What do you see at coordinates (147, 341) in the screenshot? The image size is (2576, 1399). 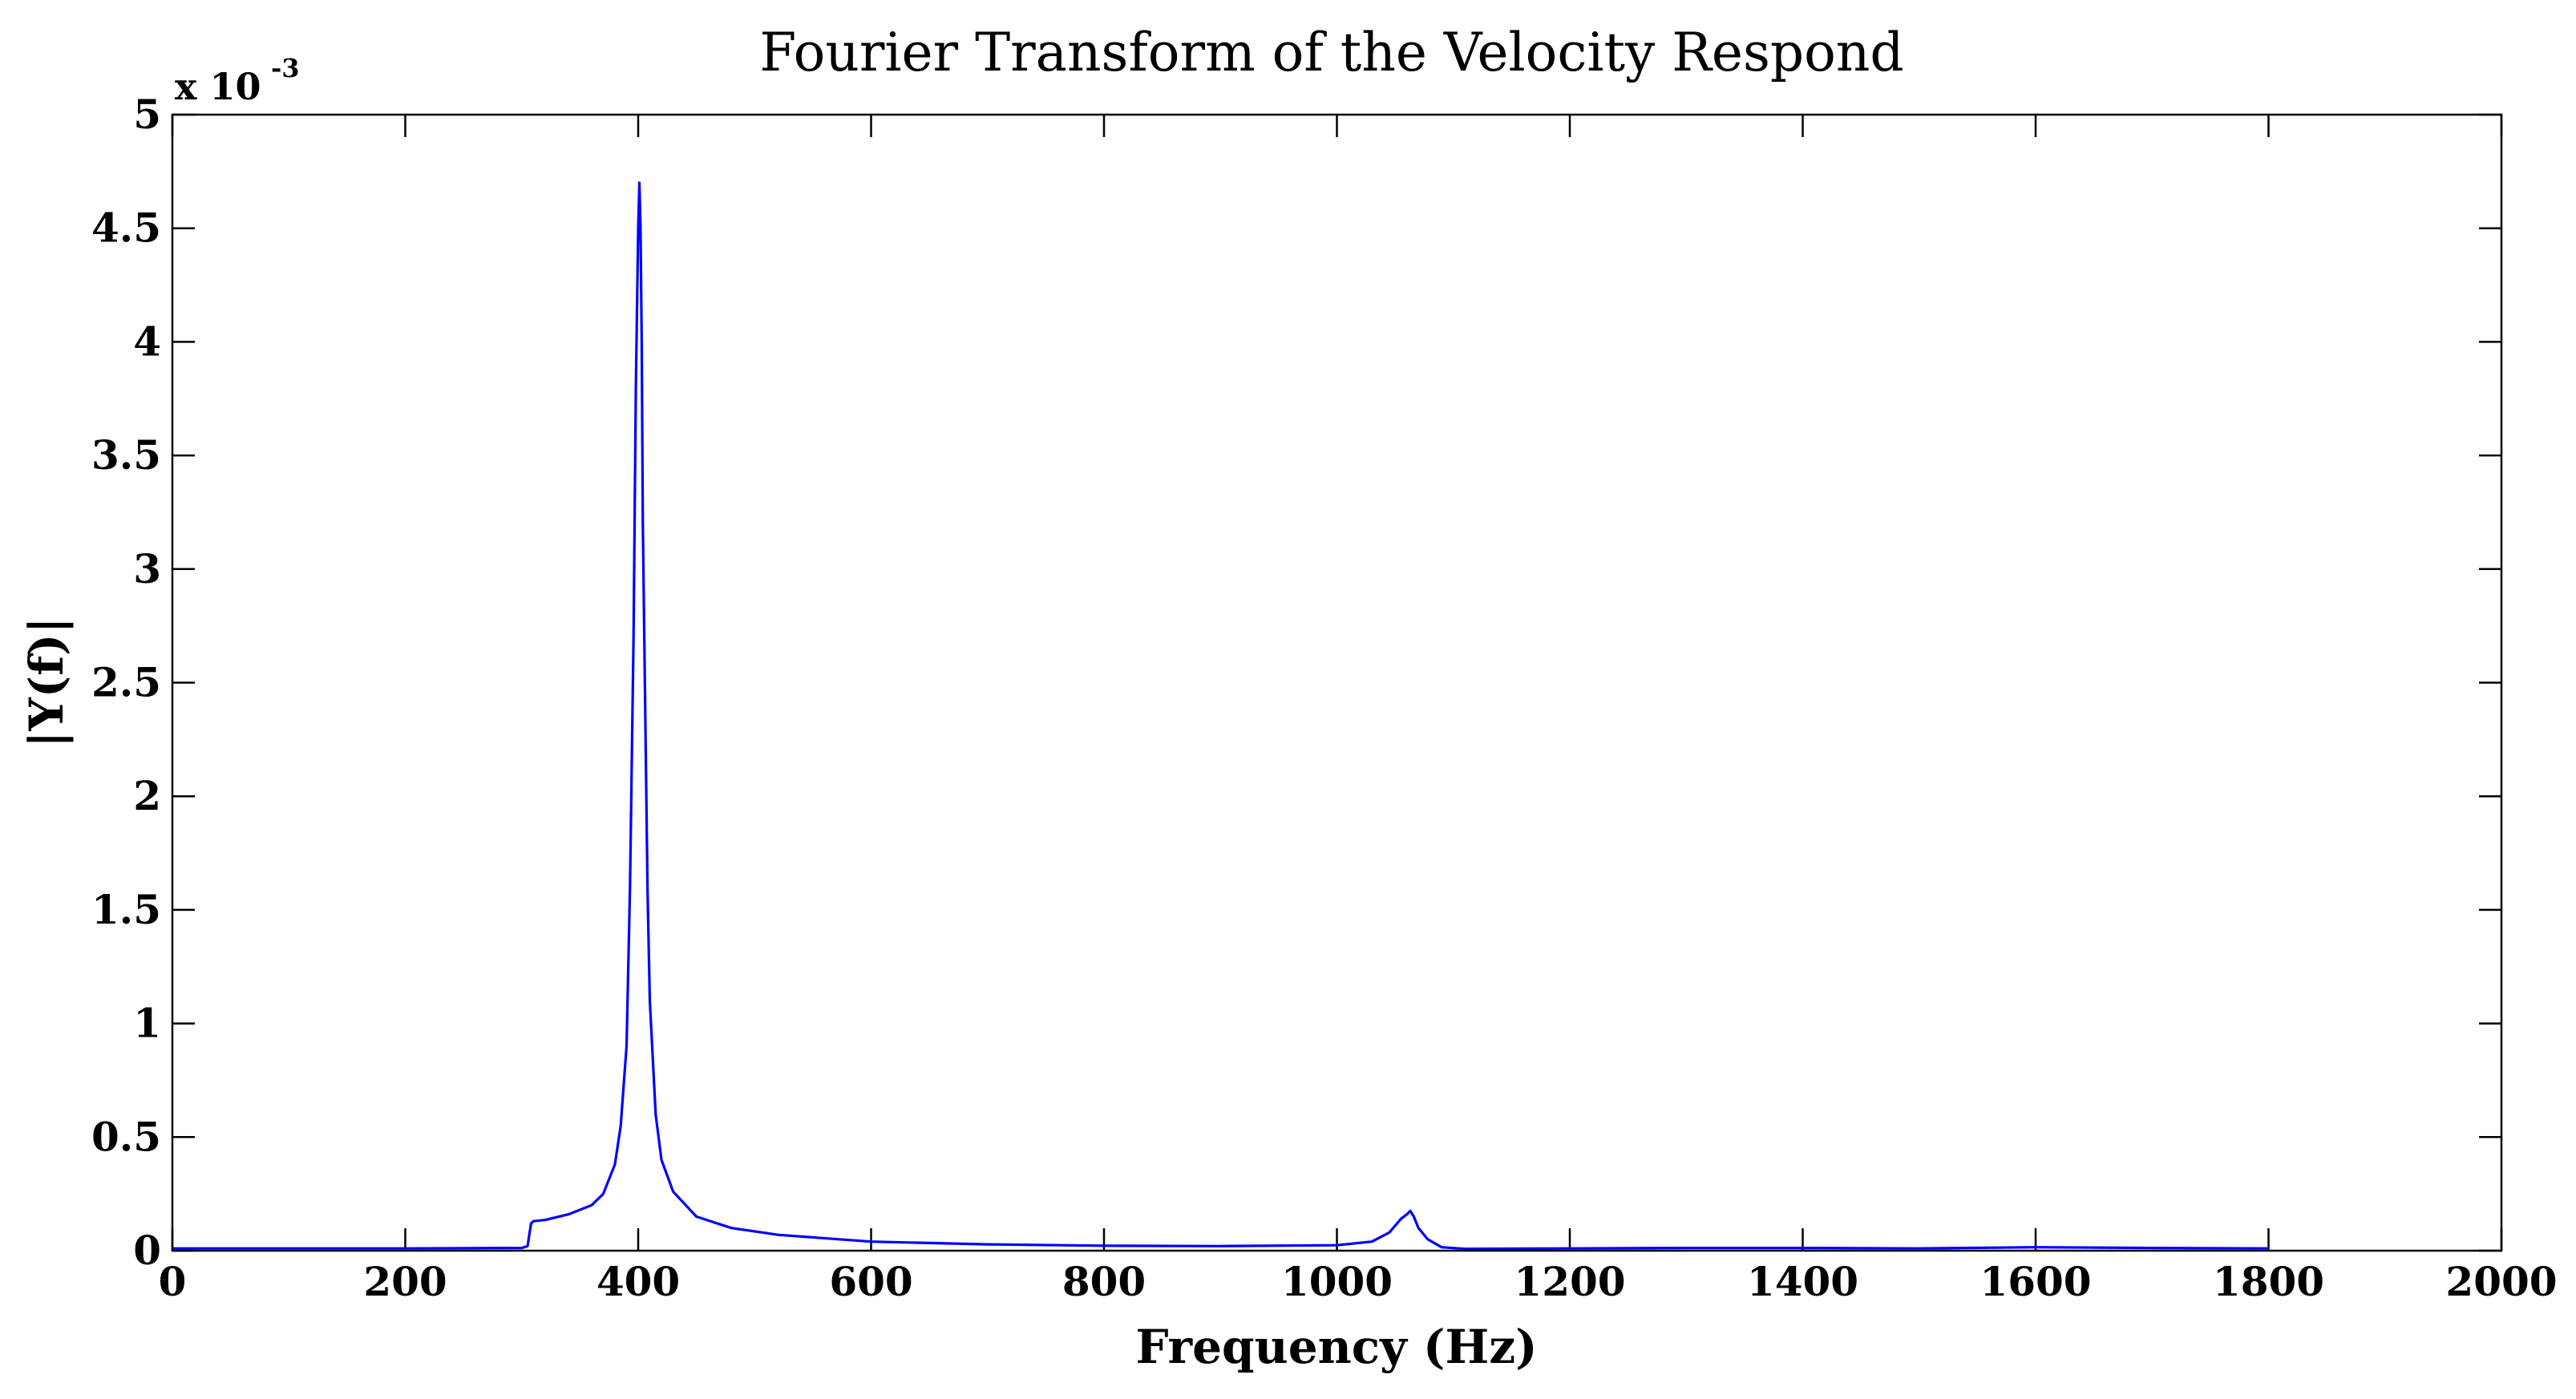 I see `y-tick-label: 4` at bounding box center [147, 341].